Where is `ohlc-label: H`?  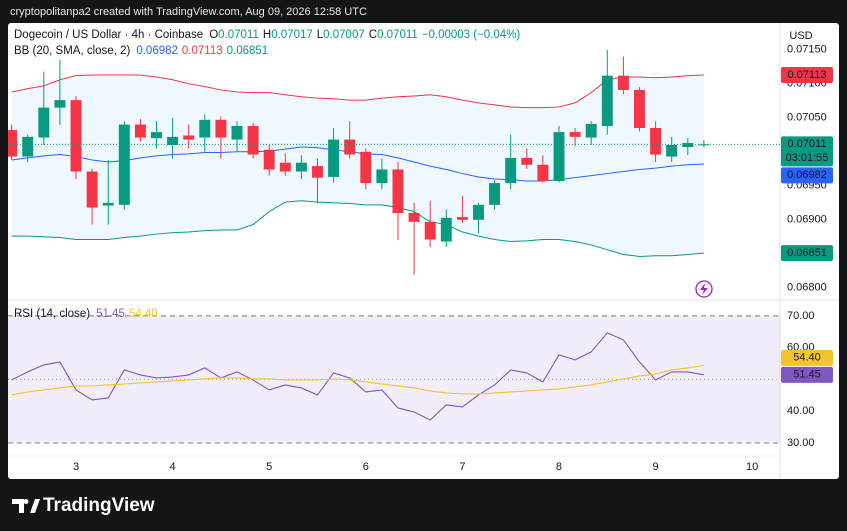 ohlc-label: H is located at coordinates (267, 35).